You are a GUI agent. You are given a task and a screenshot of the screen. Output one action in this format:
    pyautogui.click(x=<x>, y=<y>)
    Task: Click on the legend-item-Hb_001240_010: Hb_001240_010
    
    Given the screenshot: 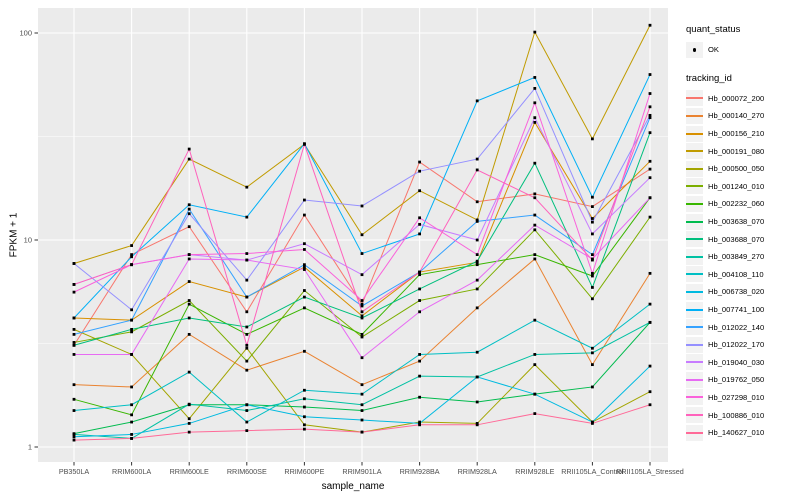 What is the action you would take?
    pyautogui.click(x=743, y=187)
    